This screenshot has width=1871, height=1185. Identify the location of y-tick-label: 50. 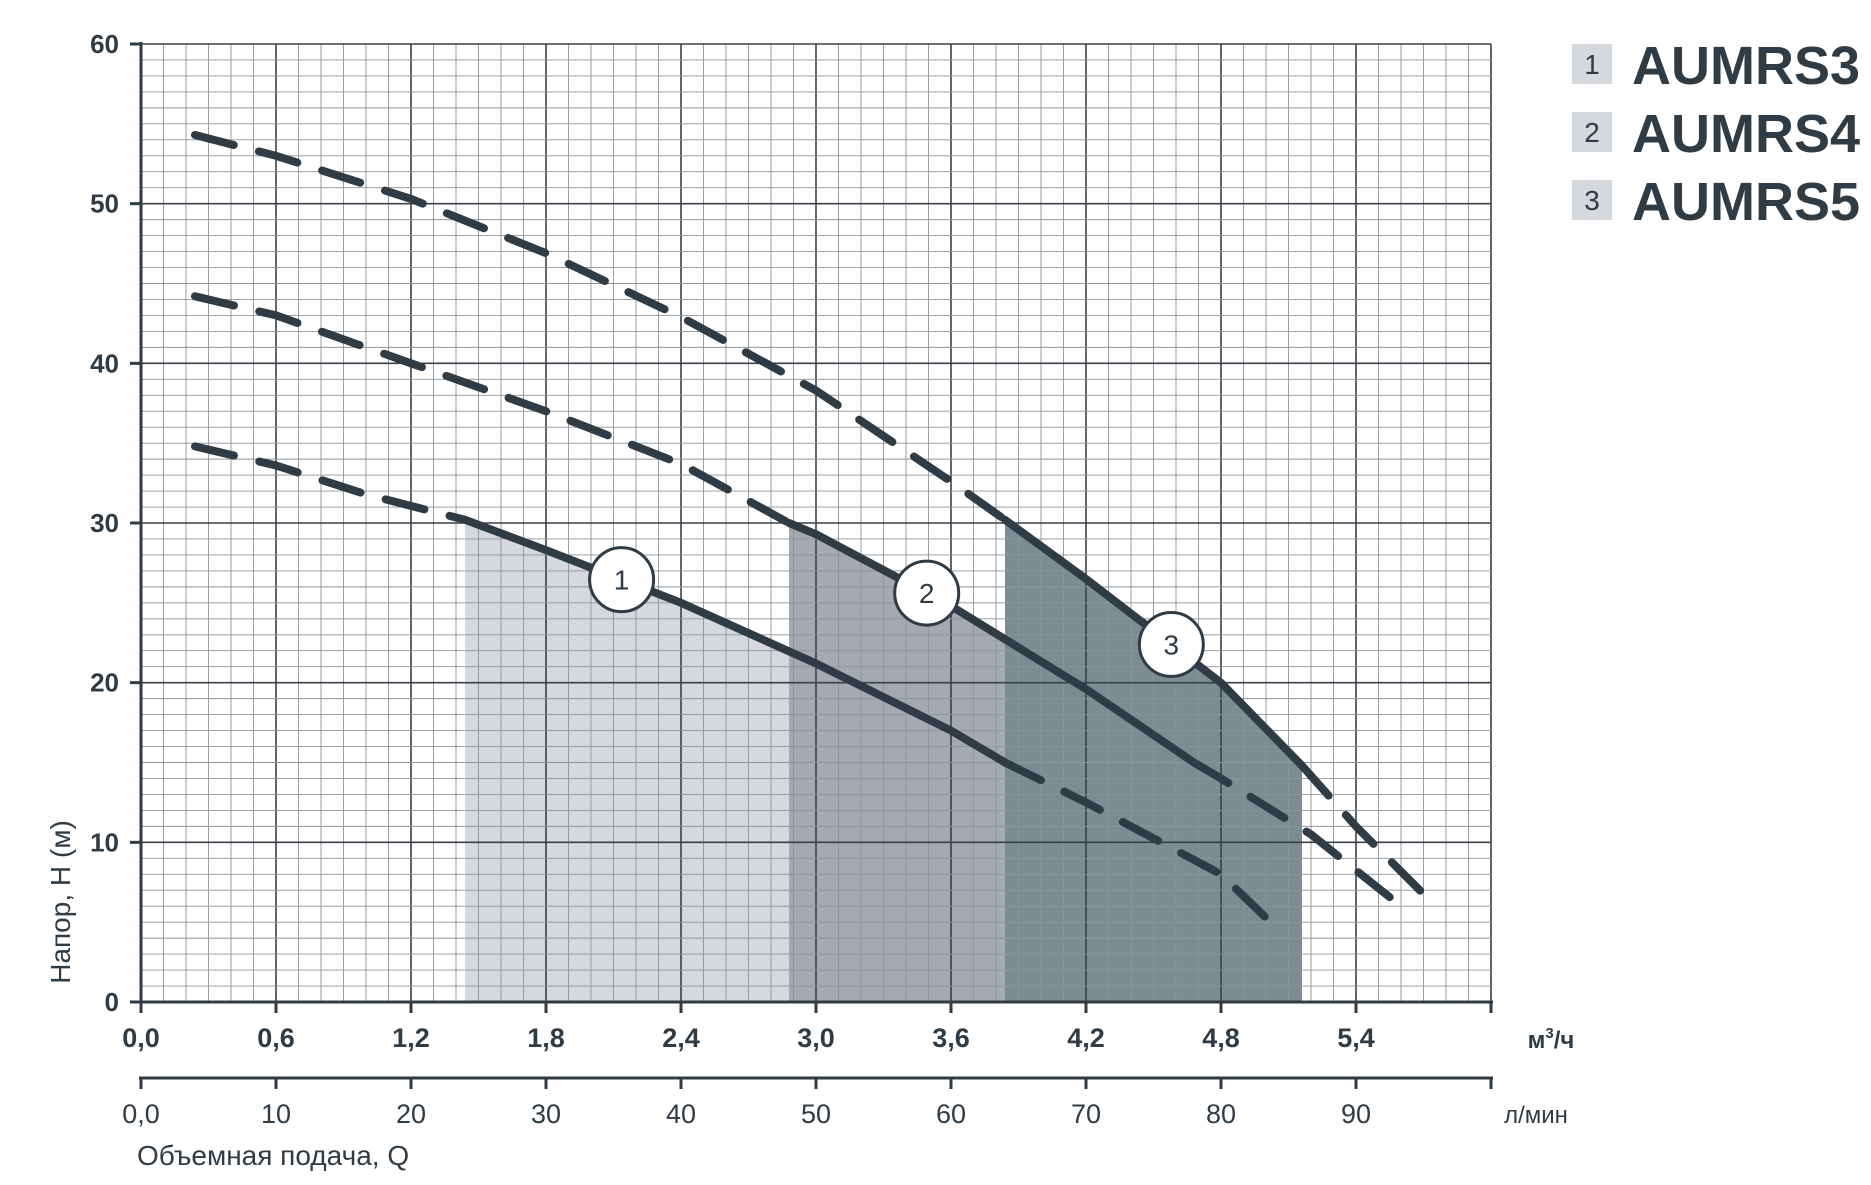
(104, 204).